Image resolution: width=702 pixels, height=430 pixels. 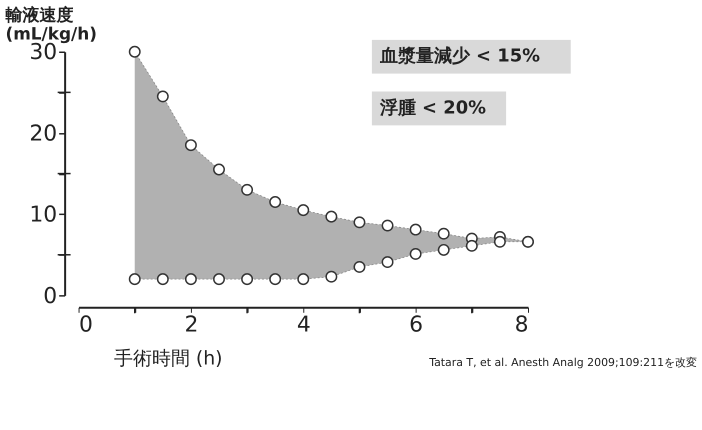 I want to click on x-tick-label: 8, so click(x=521, y=325).